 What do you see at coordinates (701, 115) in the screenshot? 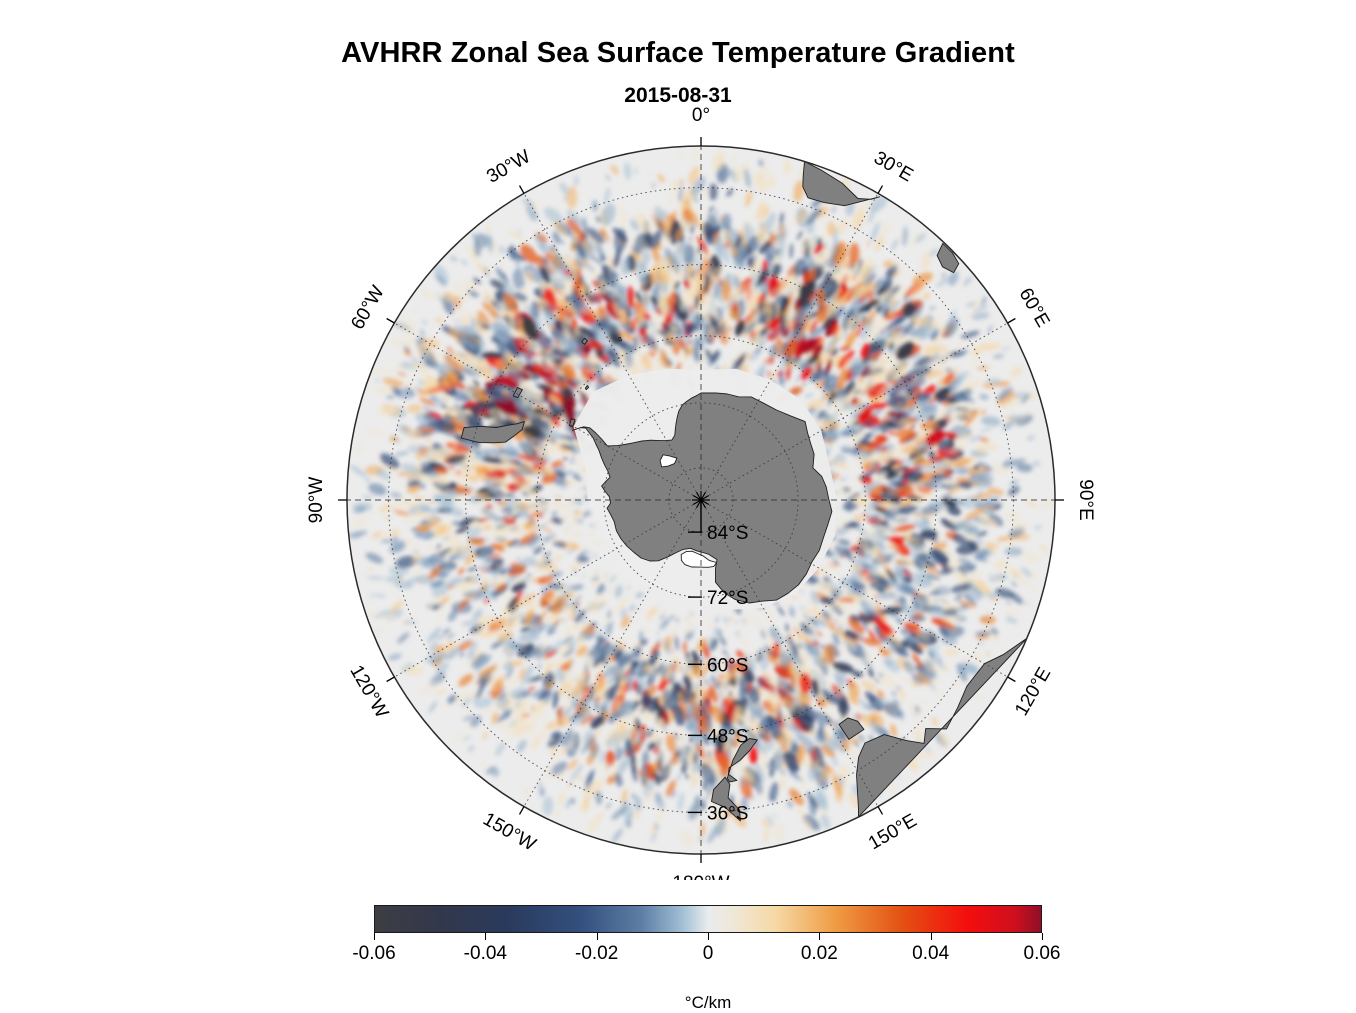
I see `longitude-label-0: 0°` at bounding box center [701, 115].